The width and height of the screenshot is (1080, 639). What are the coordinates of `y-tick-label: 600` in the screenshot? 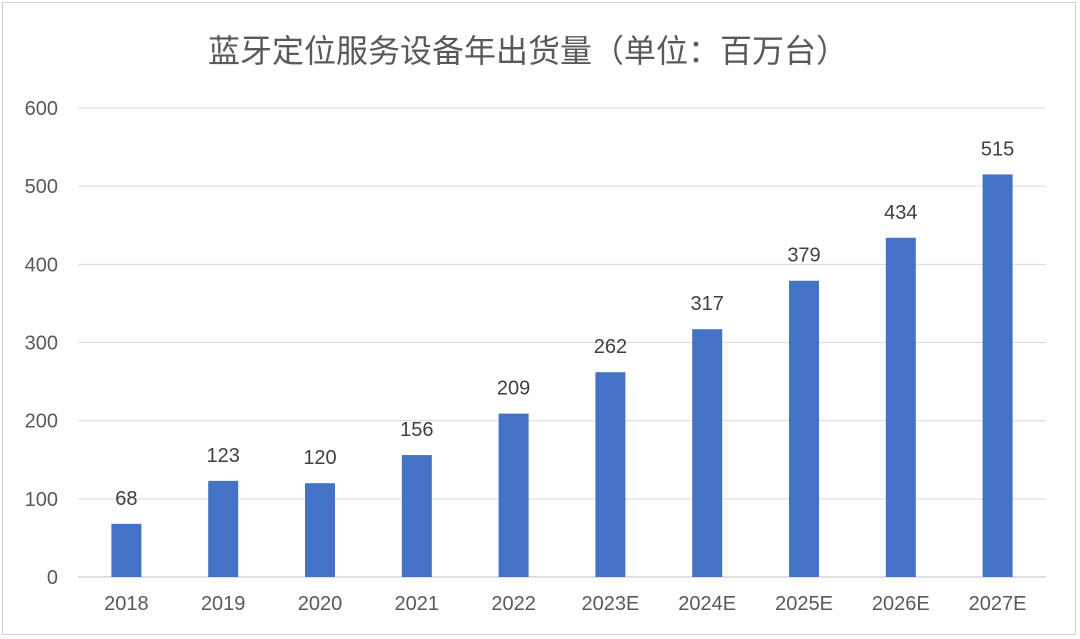 It's located at (41, 109).